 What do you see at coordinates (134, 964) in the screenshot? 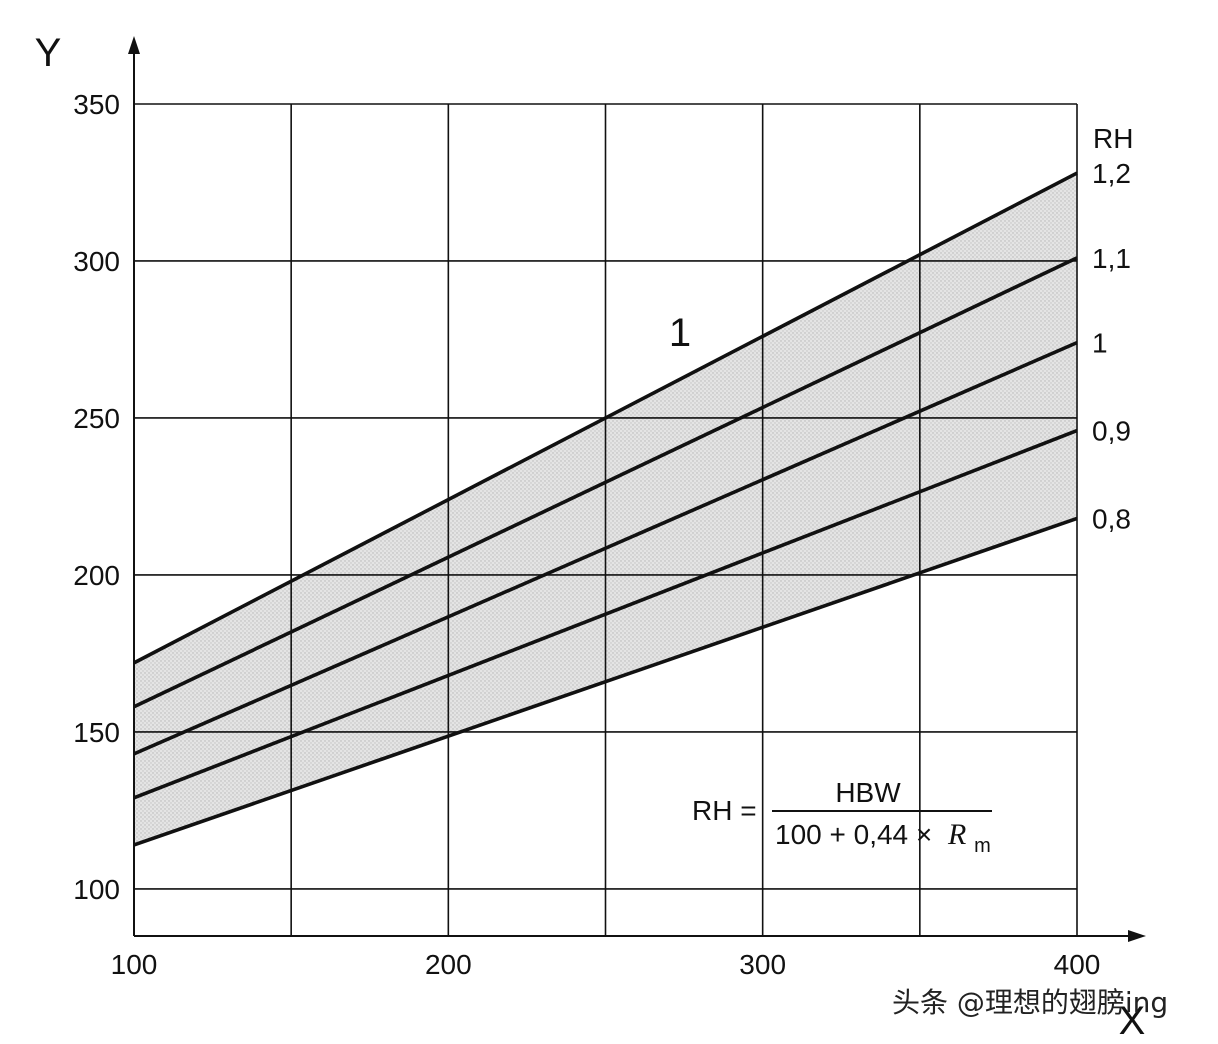
I see `x-tick-label: 100` at bounding box center [134, 964].